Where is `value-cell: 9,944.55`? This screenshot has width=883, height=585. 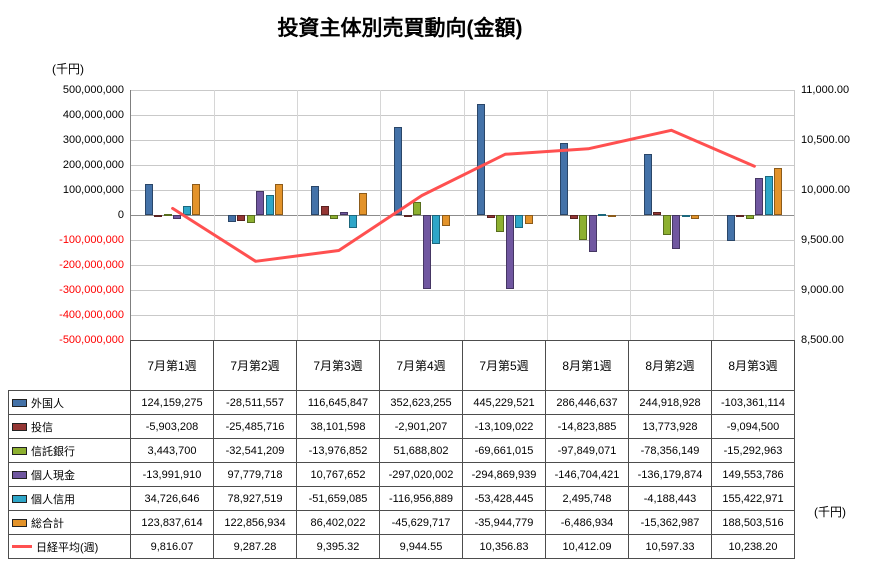
value-cell: 9,944.55 is located at coordinates (421, 546).